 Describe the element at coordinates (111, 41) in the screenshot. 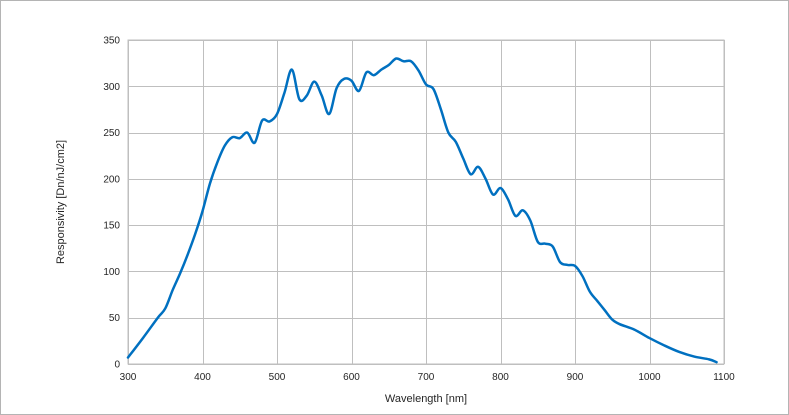

I see `y-tick-label: 350` at that location.